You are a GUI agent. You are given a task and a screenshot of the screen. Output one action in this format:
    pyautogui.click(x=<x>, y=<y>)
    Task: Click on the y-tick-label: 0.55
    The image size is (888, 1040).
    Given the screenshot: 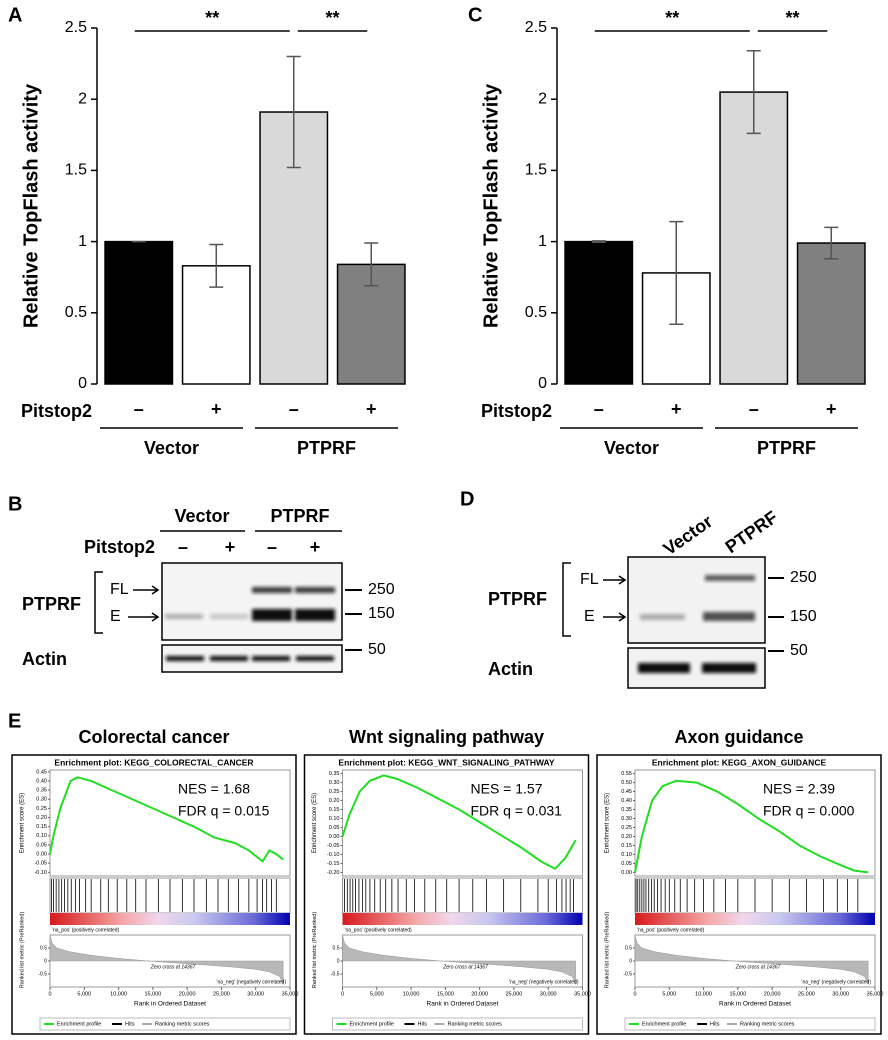 What is the action you would take?
    pyautogui.click(x=626, y=774)
    